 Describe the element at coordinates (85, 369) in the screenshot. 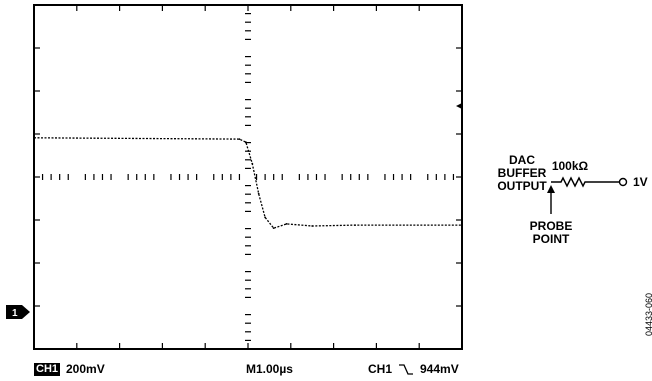

I see `ch1-scale-readout: 200mV` at that location.